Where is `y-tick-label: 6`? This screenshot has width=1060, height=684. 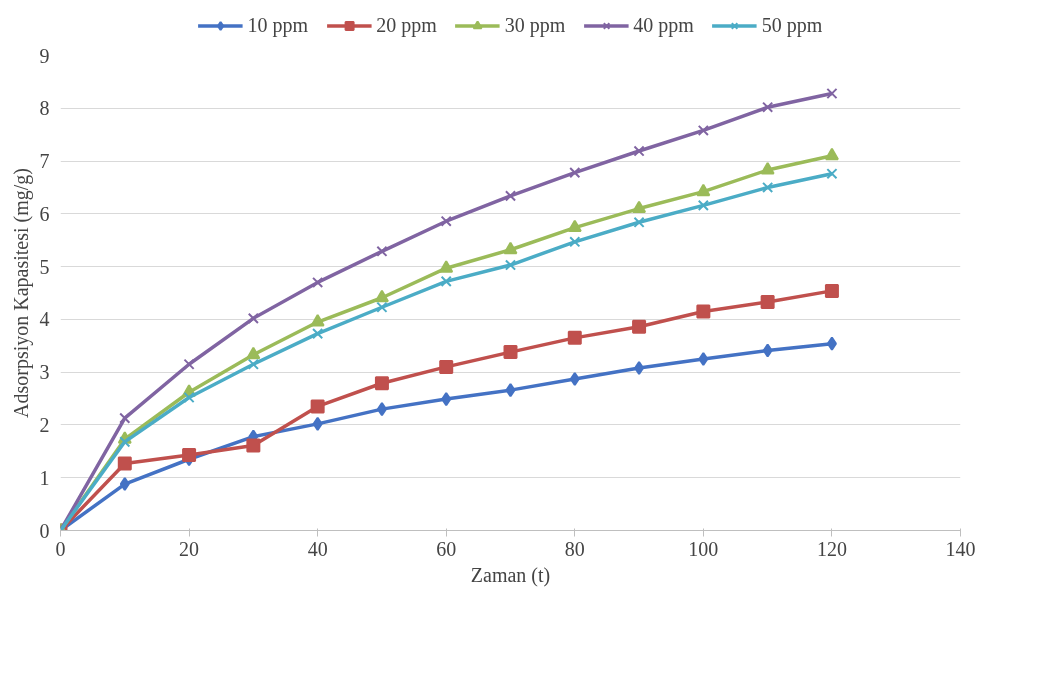 y-tick-label: 6 is located at coordinates (44, 213).